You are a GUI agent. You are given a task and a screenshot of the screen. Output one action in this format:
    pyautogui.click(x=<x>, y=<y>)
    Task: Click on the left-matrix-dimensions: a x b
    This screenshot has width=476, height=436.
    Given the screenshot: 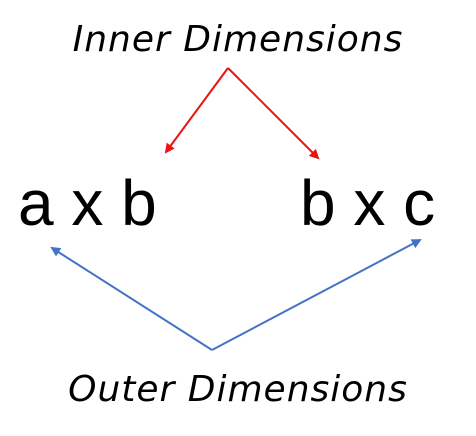 What is the action you would take?
    pyautogui.click(x=87, y=203)
    